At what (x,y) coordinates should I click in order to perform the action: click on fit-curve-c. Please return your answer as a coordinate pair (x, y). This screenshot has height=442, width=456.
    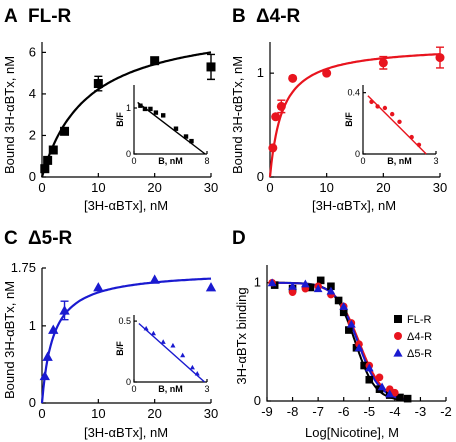
    Looking at the image, I should click on (126, 340).